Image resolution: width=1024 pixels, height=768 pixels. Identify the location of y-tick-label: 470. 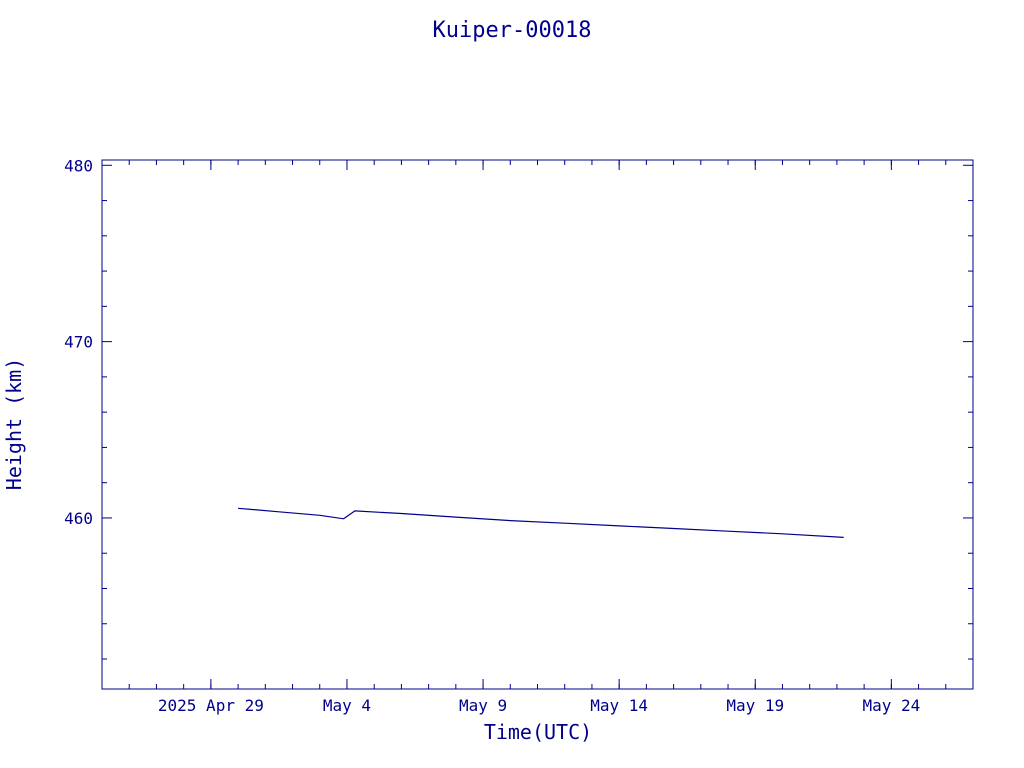
(78, 342).